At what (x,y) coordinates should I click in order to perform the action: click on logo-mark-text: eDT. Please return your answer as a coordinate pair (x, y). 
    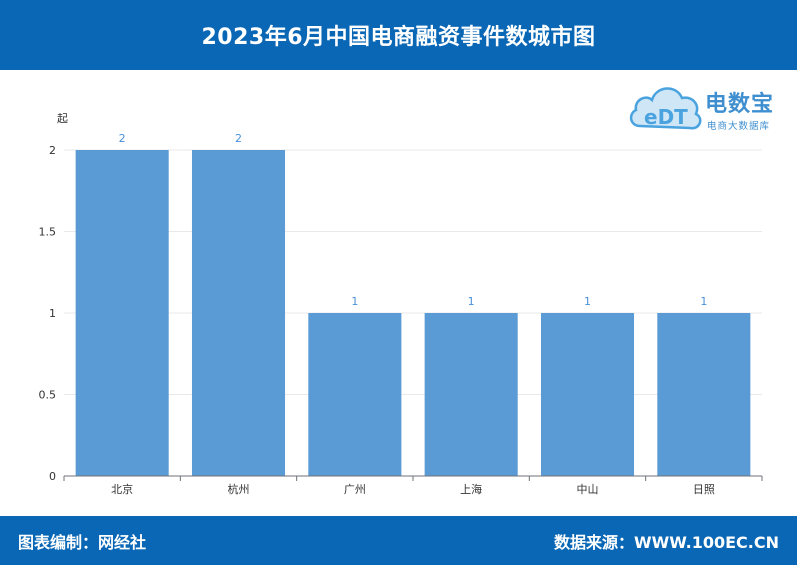
    Looking at the image, I should click on (666, 117).